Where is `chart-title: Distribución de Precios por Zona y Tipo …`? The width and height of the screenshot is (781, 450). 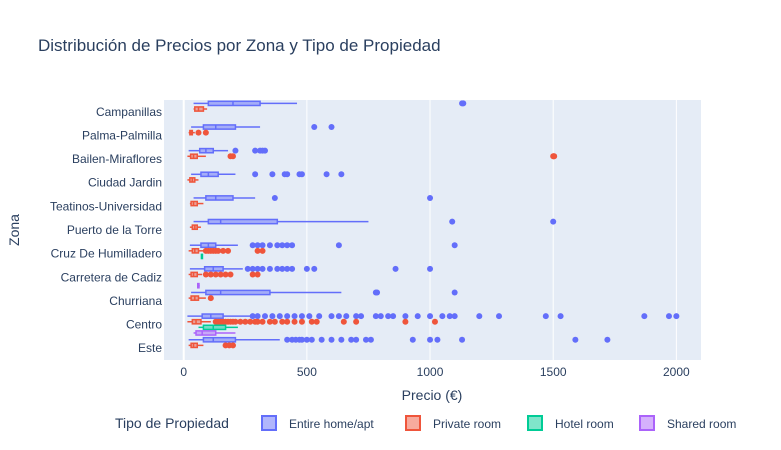 chart-title: Distribución de Precios por Zona y Tipo … is located at coordinates (239, 45).